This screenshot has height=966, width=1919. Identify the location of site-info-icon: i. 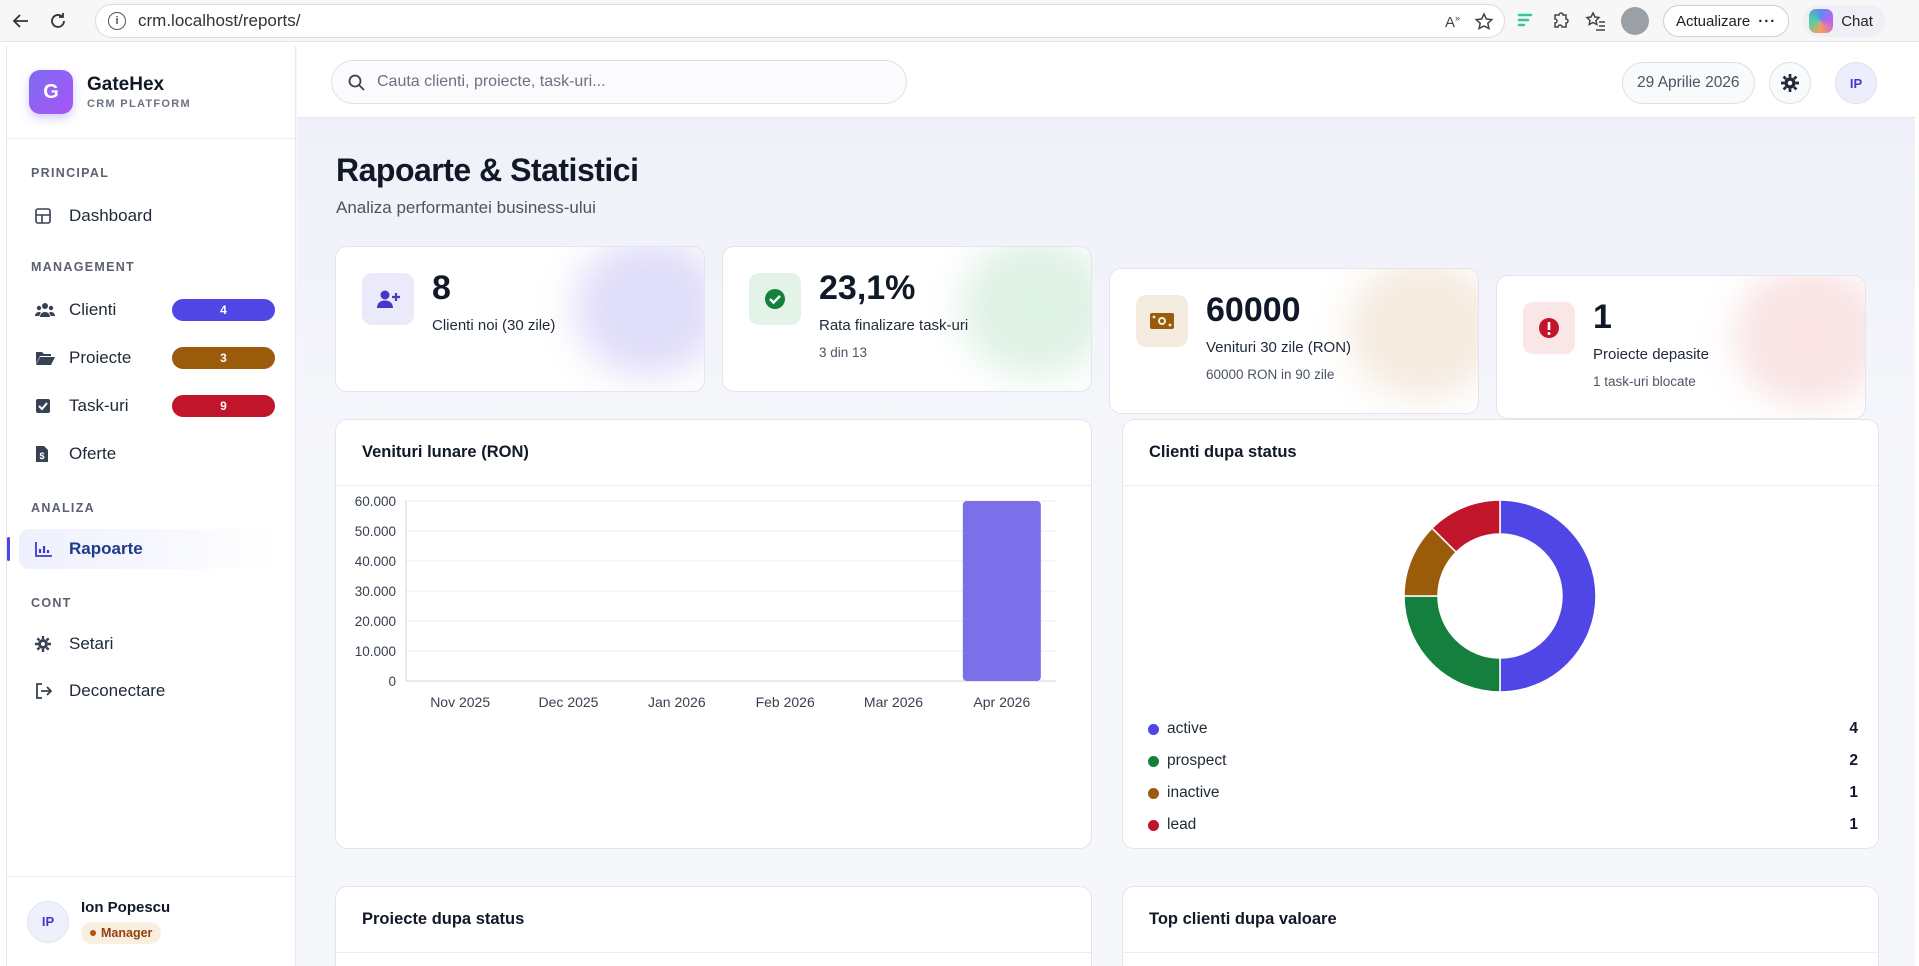
(117, 21).